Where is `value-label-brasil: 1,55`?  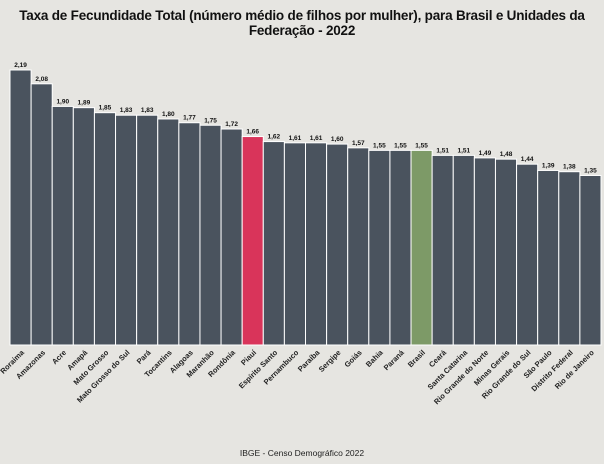 value-label-brasil: 1,55 is located at coordinates (421, 145).